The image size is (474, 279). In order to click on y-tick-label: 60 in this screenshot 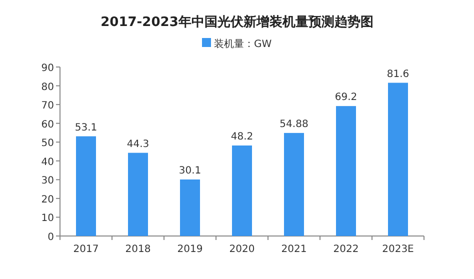, I will do `click(47, 124)`.